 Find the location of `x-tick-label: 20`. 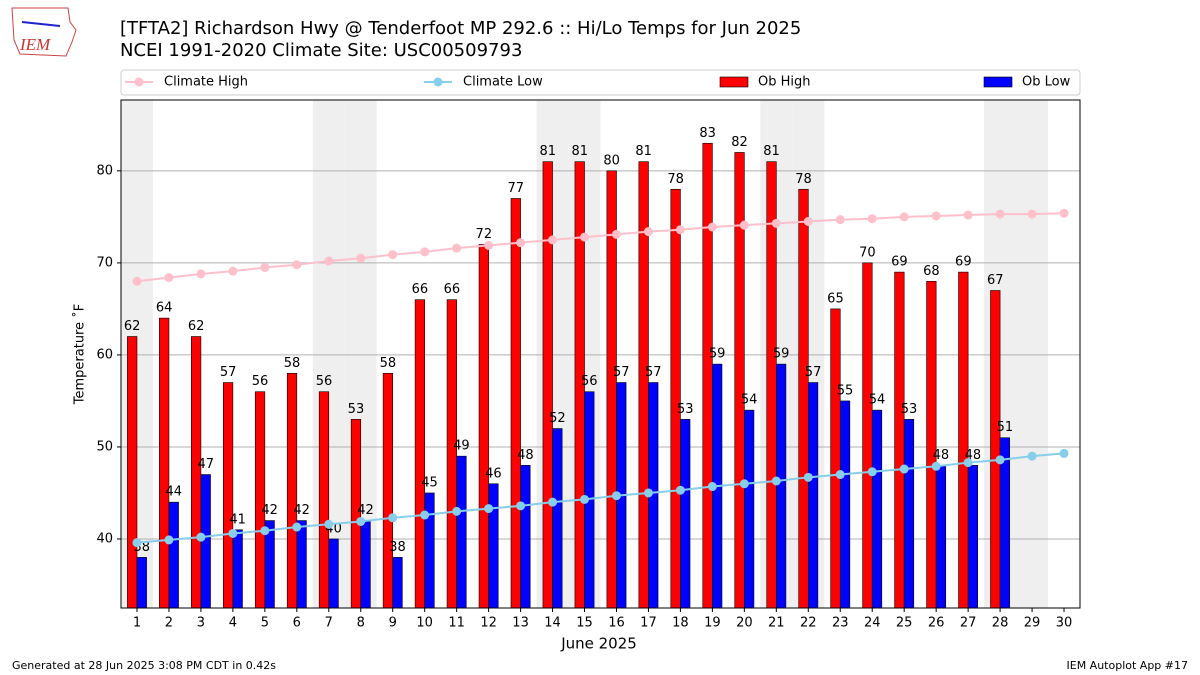

x-tick-label: 20 is located at coordinates (744, 623).